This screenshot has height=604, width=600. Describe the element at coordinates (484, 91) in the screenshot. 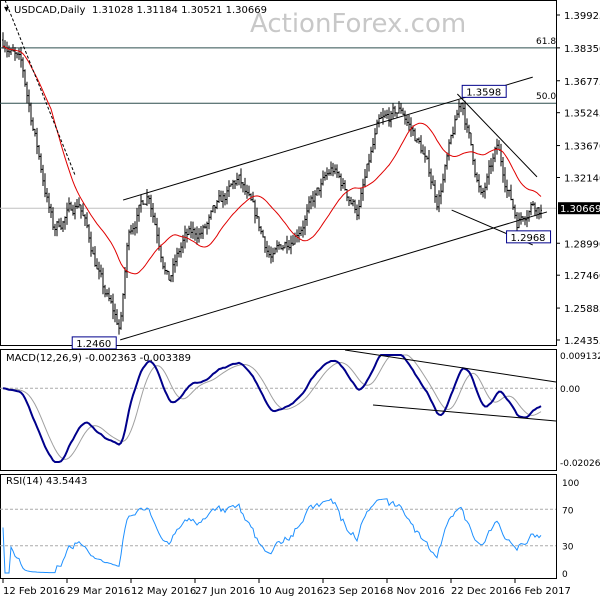

I see `price-annotation-box` at that location.